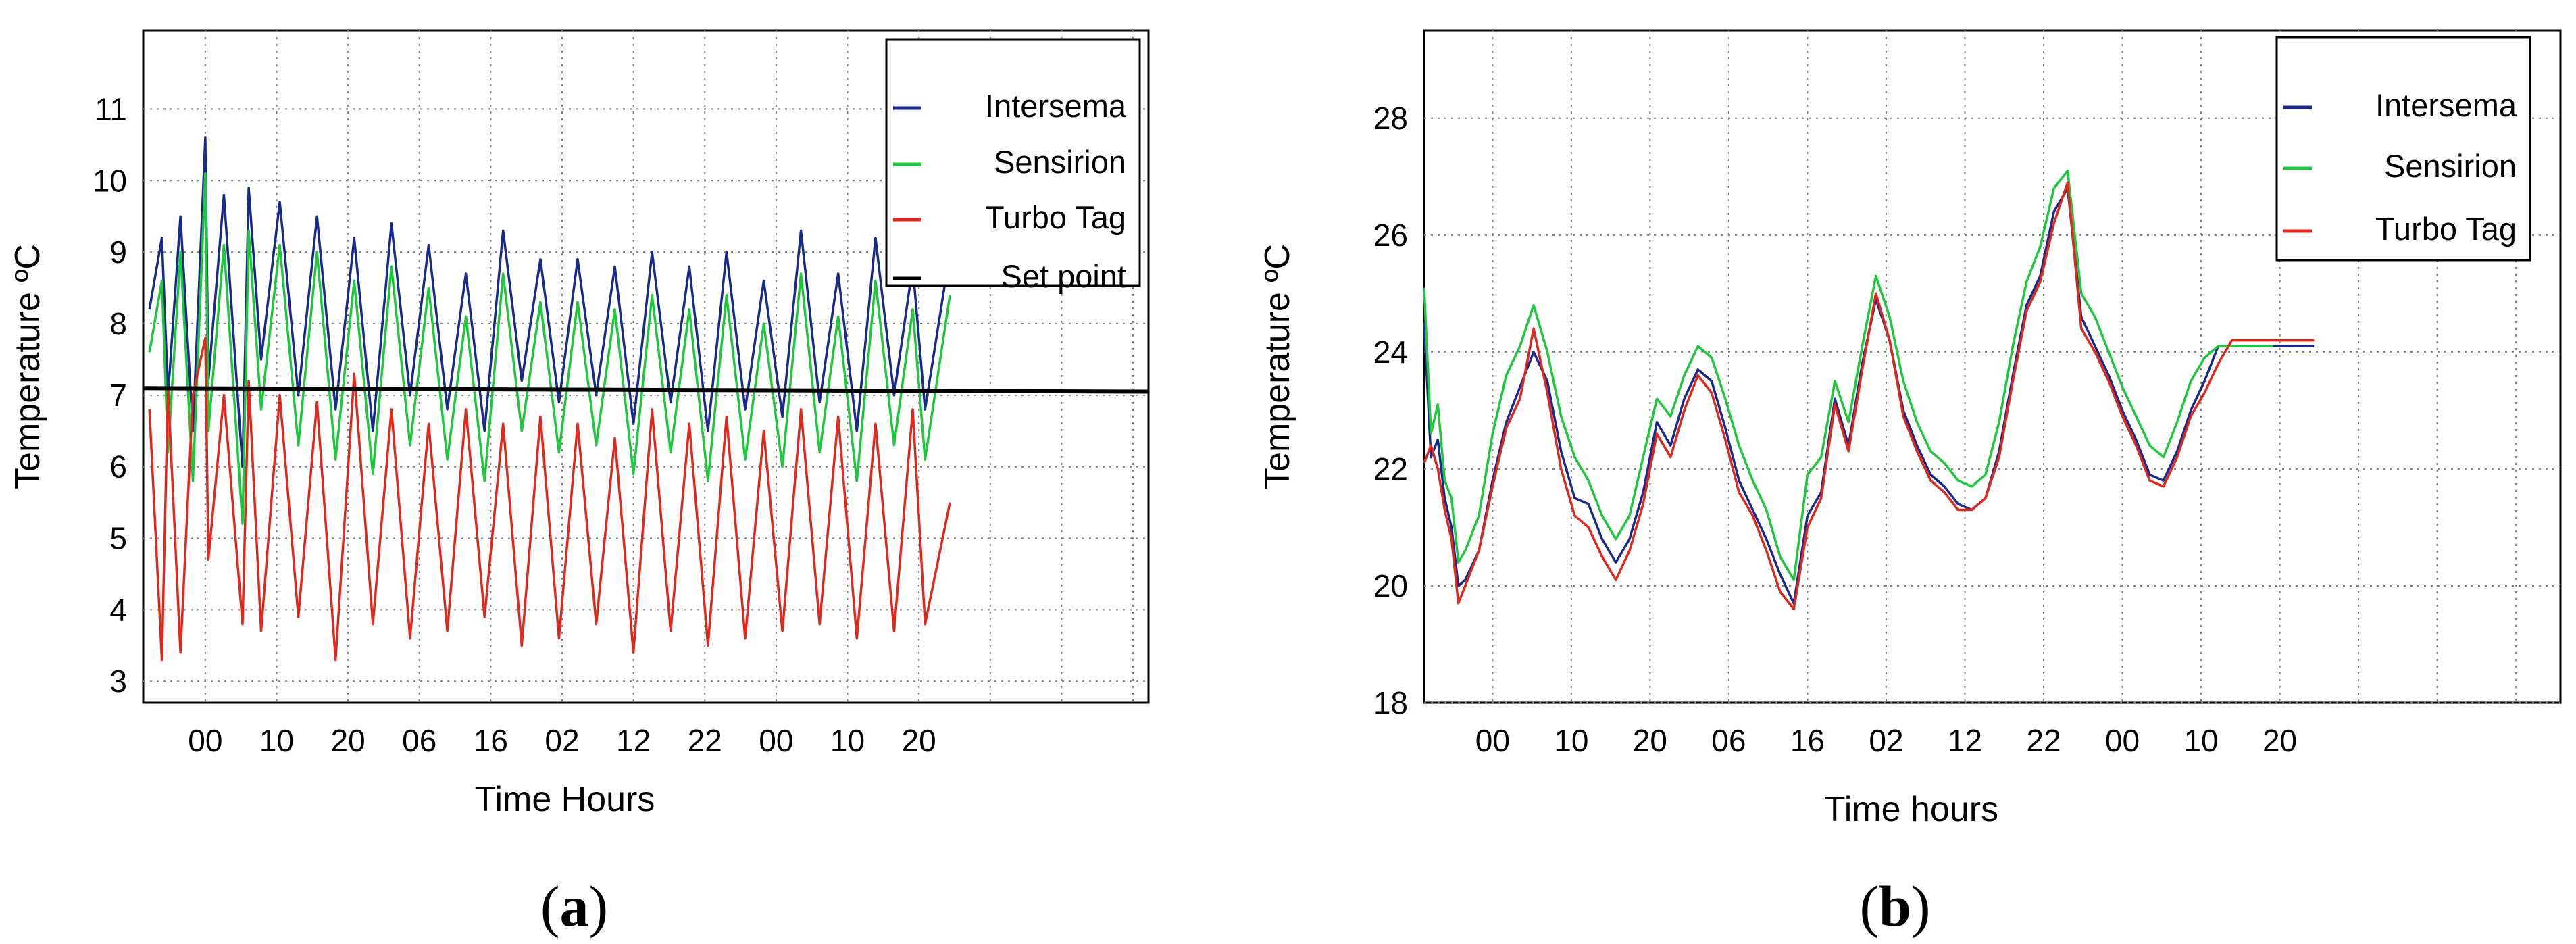 This screenshot has width=2576, height=944. What do you see at coordinates (118, 252) in the screenshot?
I see `y-tick-label: 9` at bounding box center [118, 252].